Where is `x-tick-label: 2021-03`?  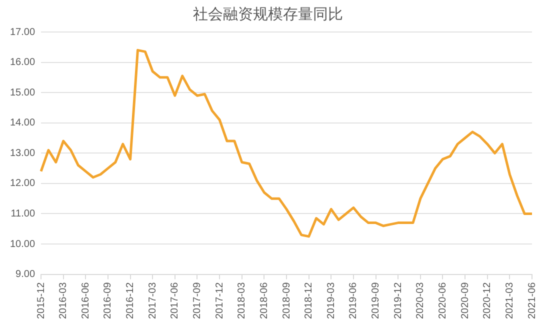
x-tick-label: 2021-03 is located at coordinates (510, 301).